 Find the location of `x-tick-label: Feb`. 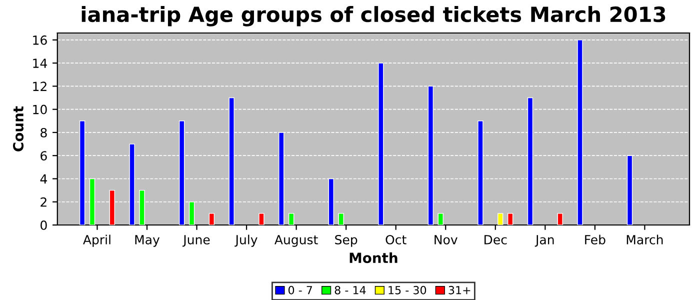

x-tick-label: Feb is located at coordinates (595, 239).